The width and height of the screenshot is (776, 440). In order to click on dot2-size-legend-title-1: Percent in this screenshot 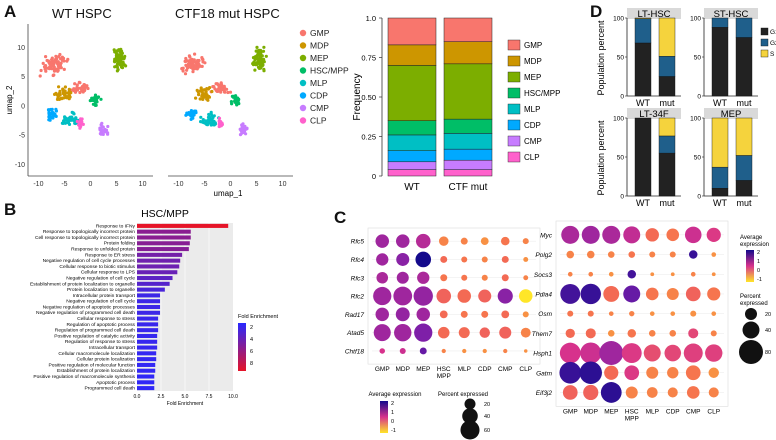, I will do `click(750, 297)`.